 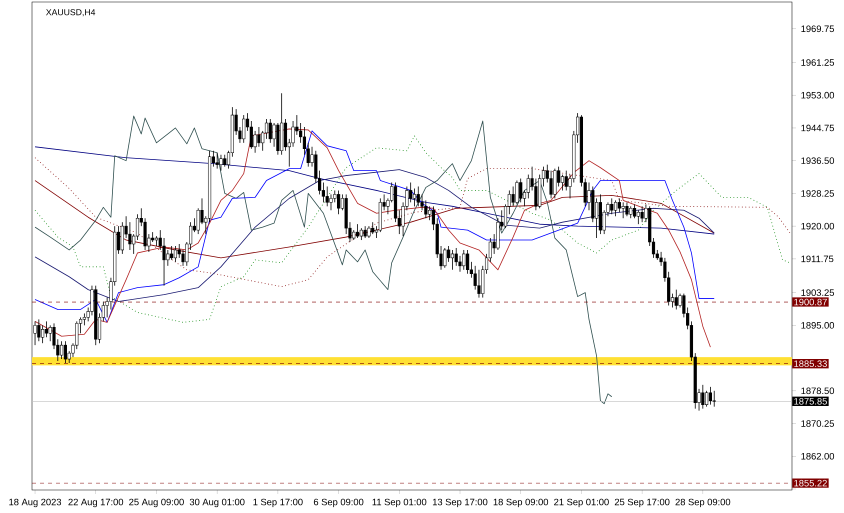 What do you see at coordinates (810, 401) in the screenshot?
I see `ref-line-label: 1875.85` at bounding box center [810, 401].